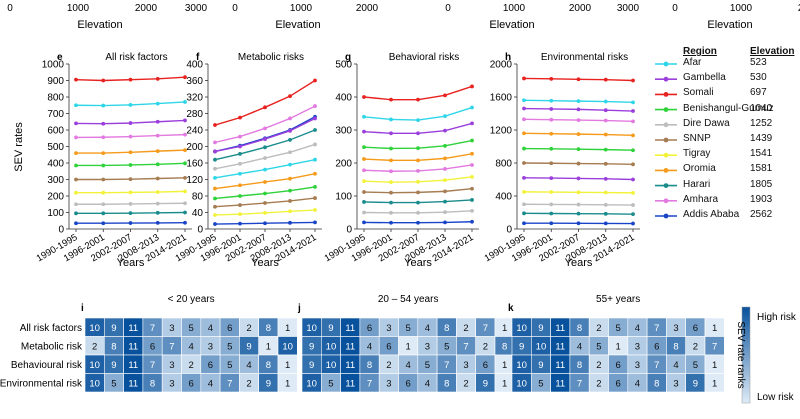  I want to click on y-tick-label-f: 200, so click(194, 147).